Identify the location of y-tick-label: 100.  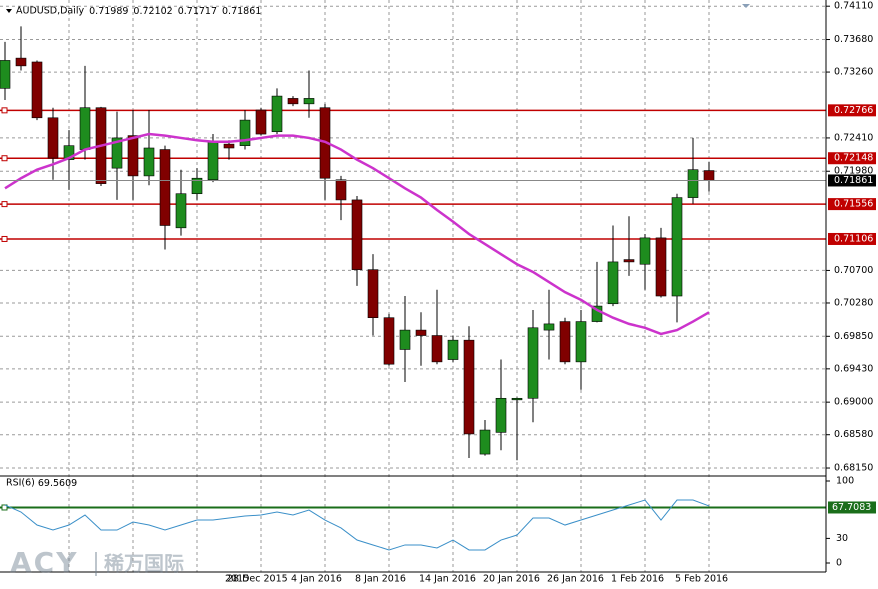
(845, 481).